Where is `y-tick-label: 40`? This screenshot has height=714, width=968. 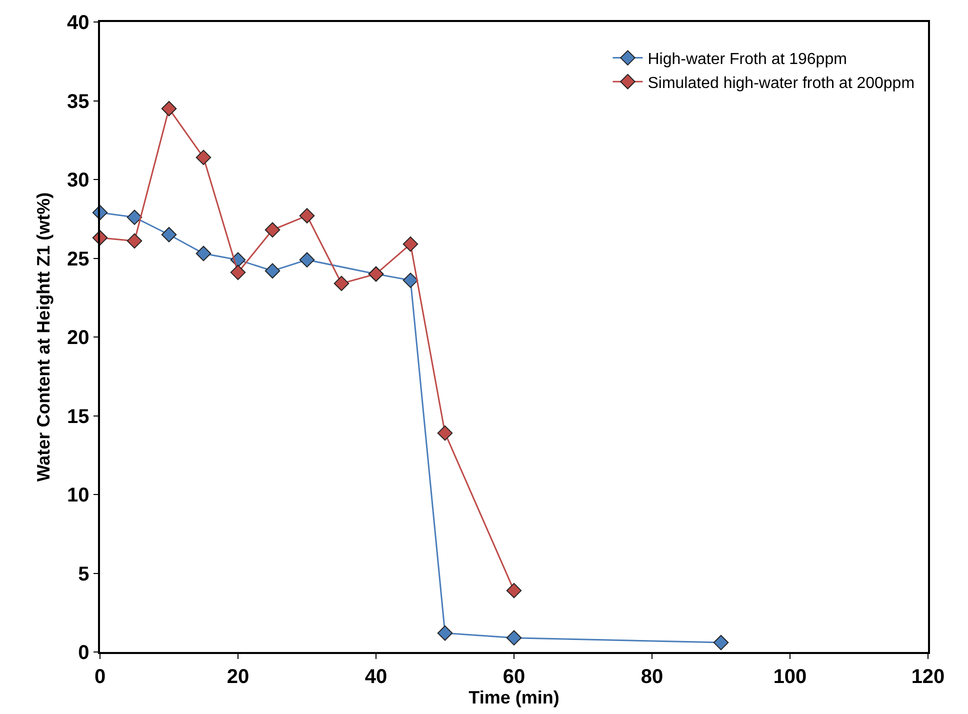
y-tick-label: 40 is located at coordinates (78, 23).